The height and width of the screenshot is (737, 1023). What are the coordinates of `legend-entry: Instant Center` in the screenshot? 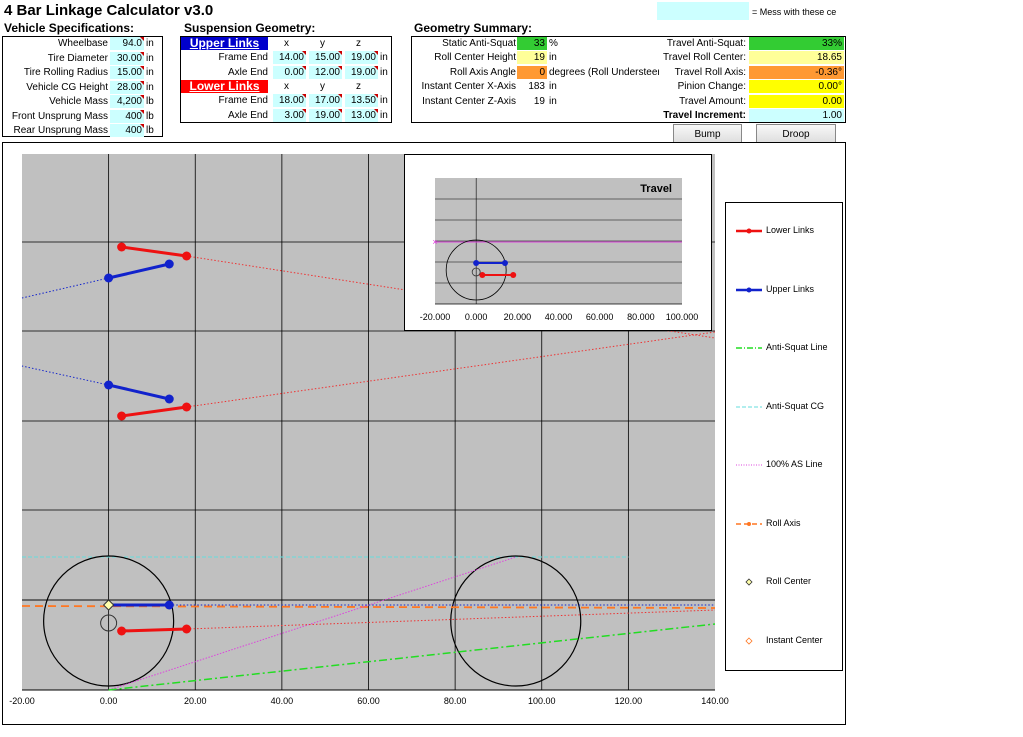 It's located at (779, 641).